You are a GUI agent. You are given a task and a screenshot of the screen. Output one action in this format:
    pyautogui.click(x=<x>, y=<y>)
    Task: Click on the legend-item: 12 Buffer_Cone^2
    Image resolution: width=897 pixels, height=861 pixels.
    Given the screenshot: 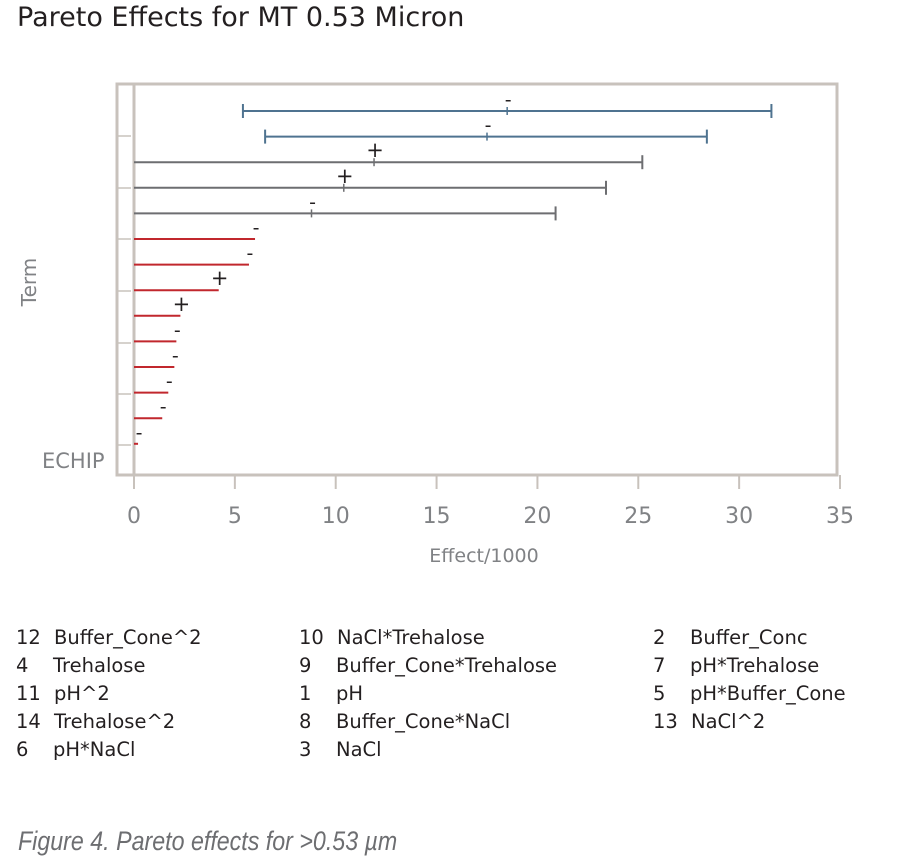 What is the action you would take?
    pyautogui.click(x=109, y=637)
    